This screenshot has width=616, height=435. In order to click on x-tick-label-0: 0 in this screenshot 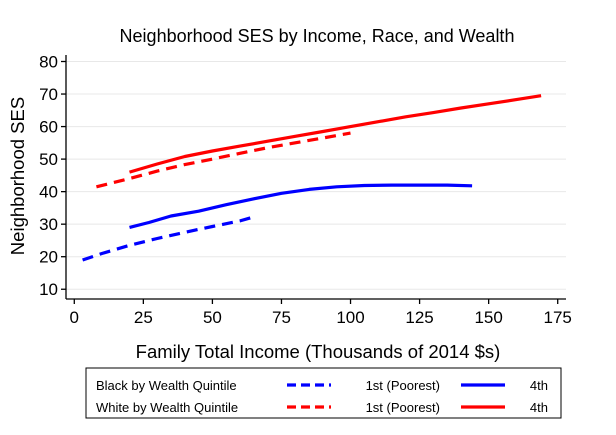, I will do `click(74, 317)`.